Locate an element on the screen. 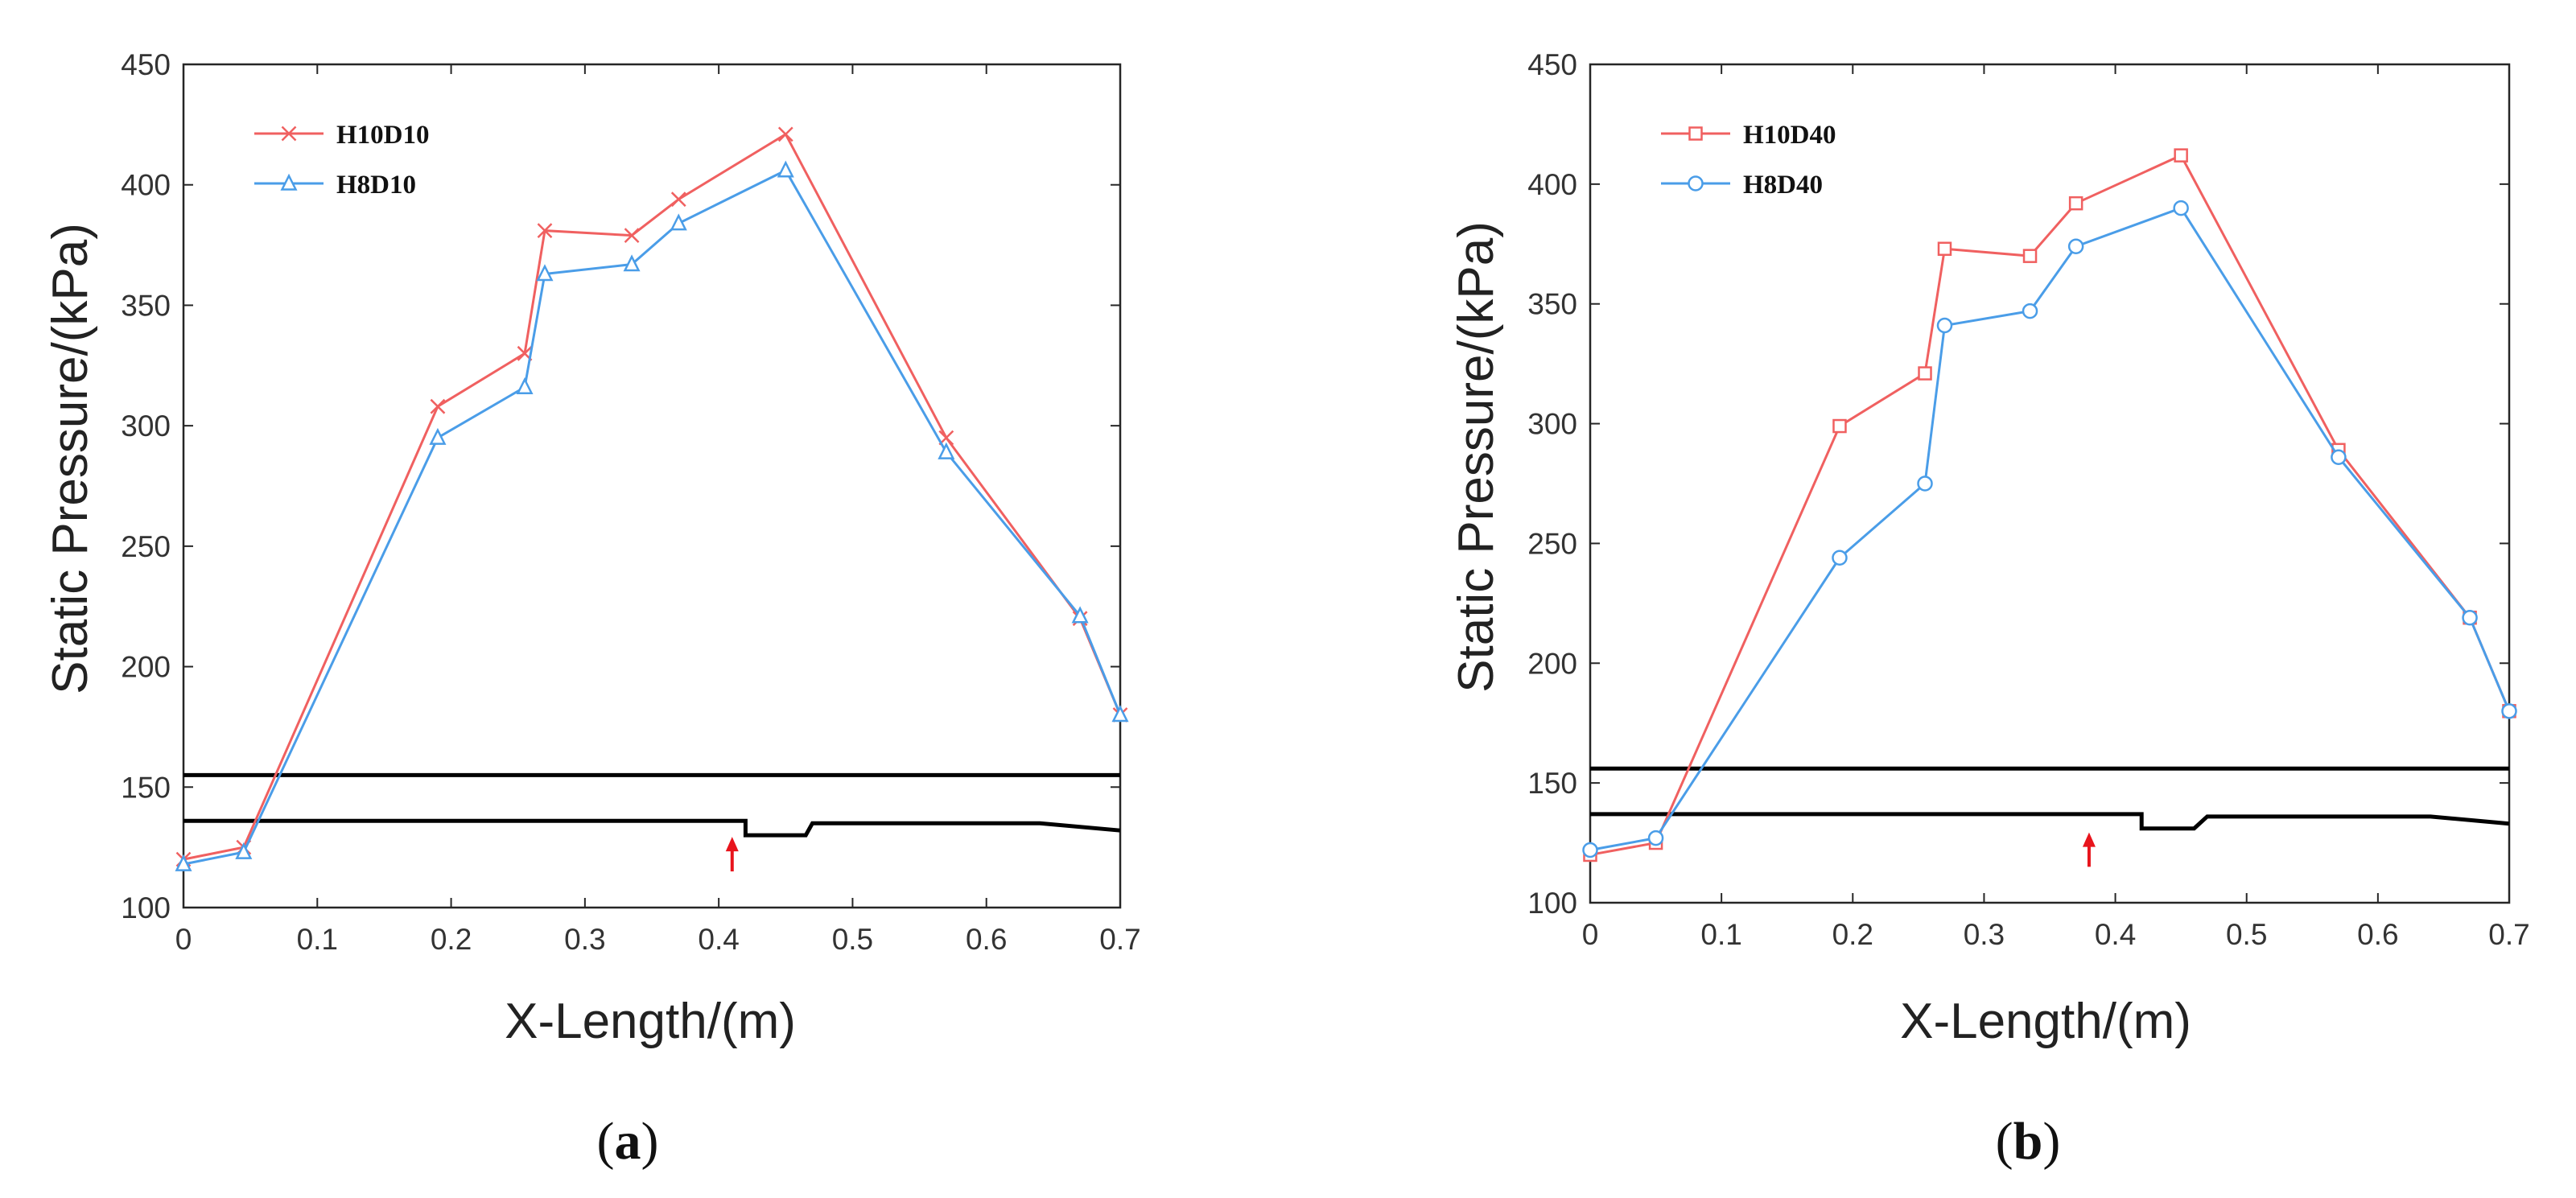 The image size is (2576, 1198). legend-label-H8D40: H8D40 is located at coordinates (1783, 185).